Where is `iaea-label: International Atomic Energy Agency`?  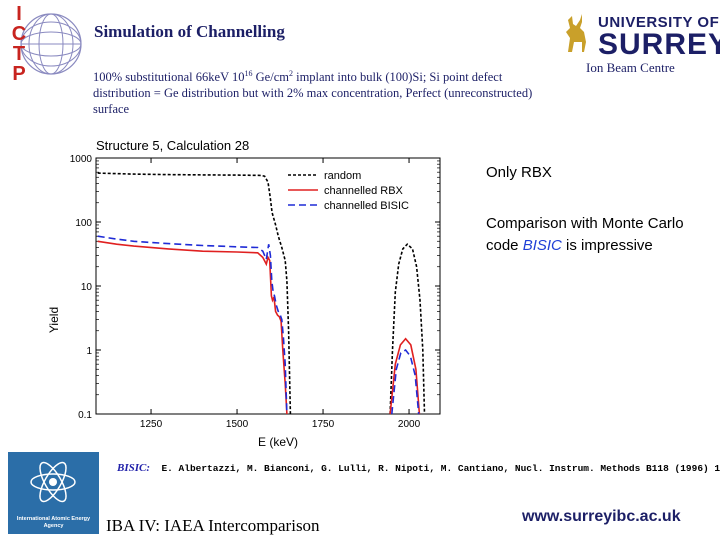
iaea-label: International Atomic Energy Agency is located at coordinates (53, 522).